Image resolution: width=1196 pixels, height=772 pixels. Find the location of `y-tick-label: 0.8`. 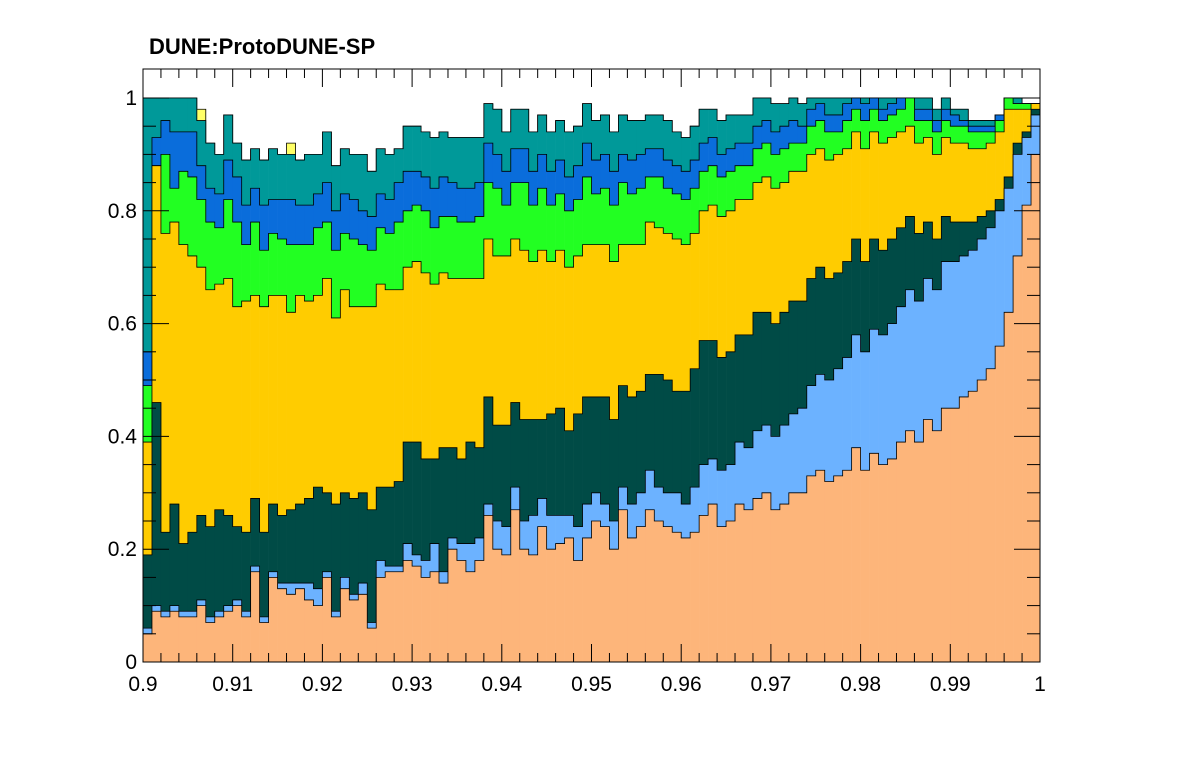

y-tick-label: 0.8 is located at coordinates (122, 211).